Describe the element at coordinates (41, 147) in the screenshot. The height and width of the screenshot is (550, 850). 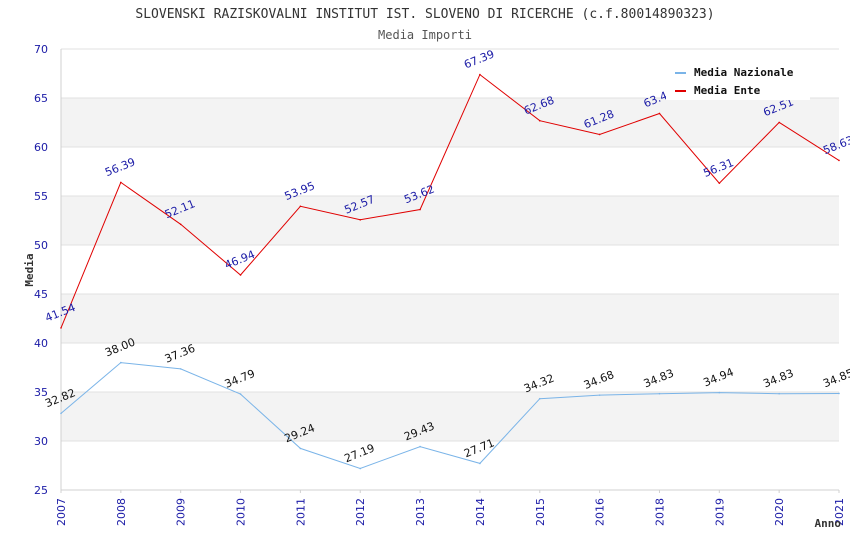
I see `y-tick-label: 60` at that location.